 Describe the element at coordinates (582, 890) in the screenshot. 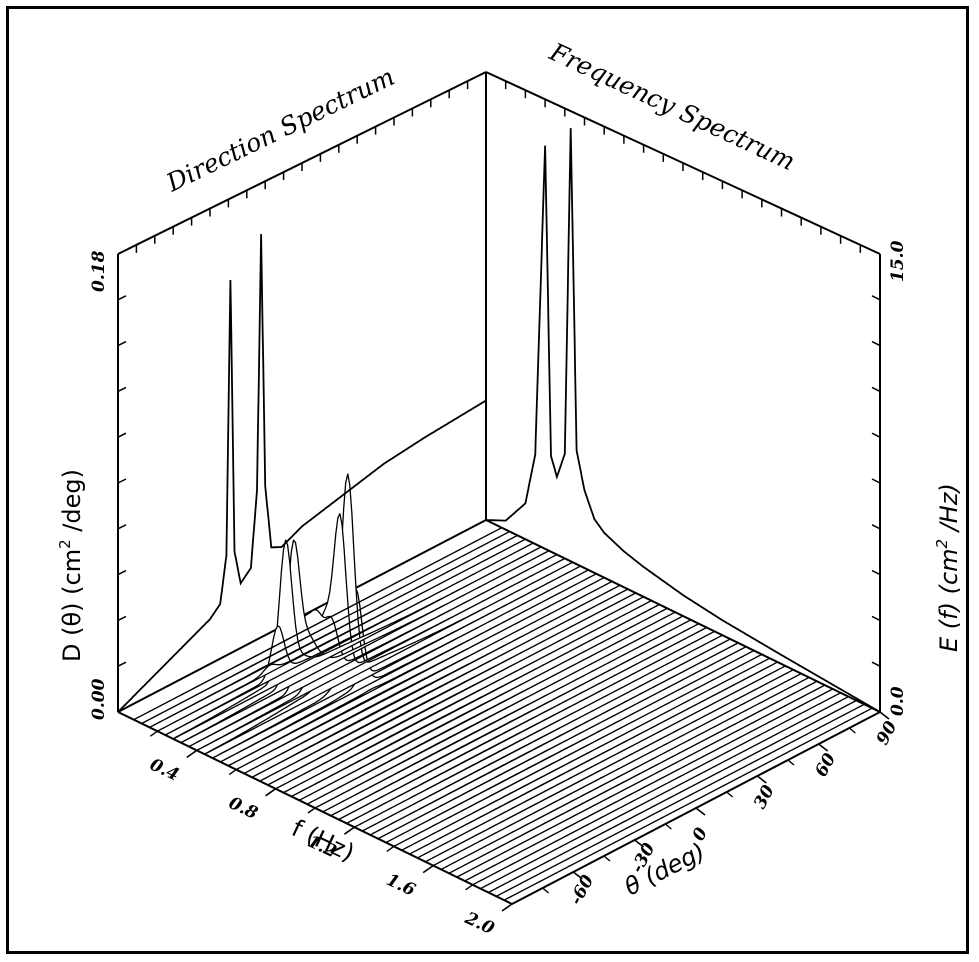

I see `theta-axis-tick-label: -60` at that location.